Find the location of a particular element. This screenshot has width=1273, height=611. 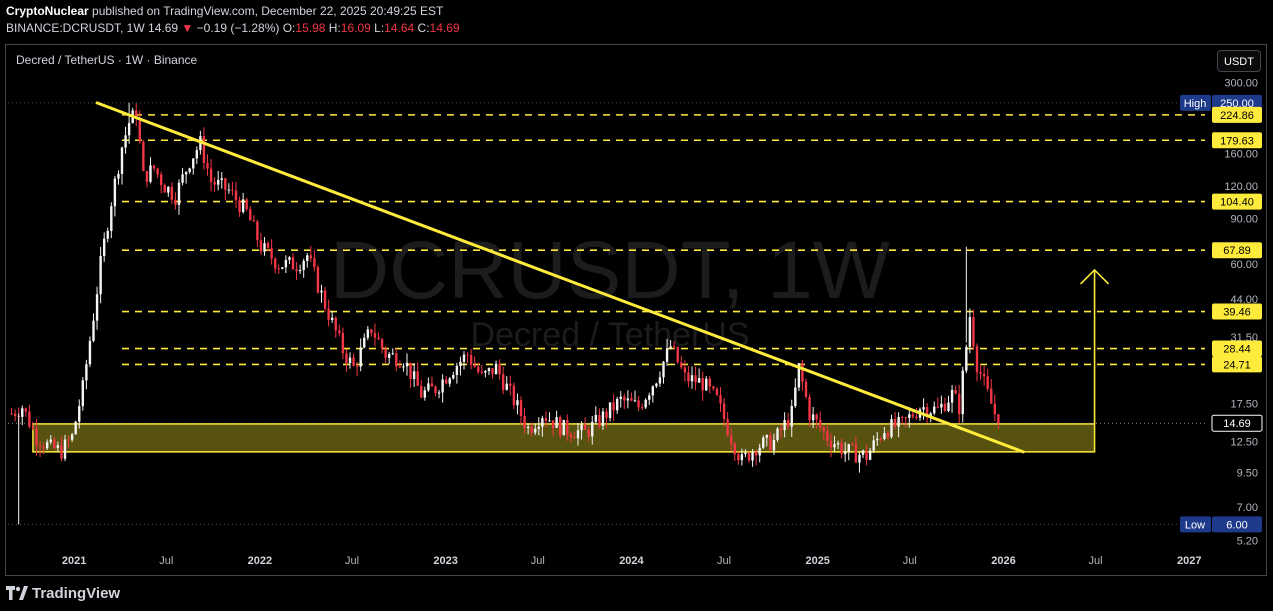

tradingview-footer: TradingView is located at coordinates (63, 593).